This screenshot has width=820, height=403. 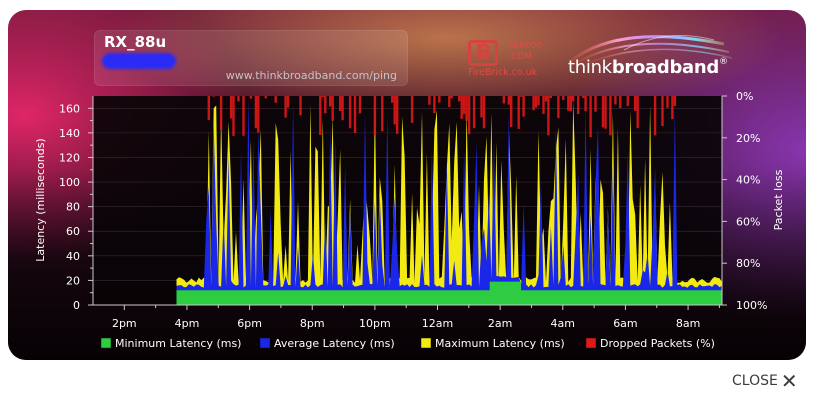 I want to click on close-button: CLOSE ✕, so click(x=765, y=381).